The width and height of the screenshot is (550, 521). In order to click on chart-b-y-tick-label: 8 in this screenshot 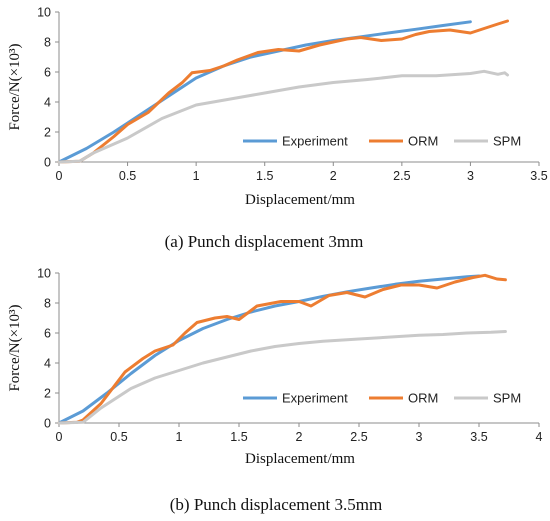, I will do `click(47, 304)`.